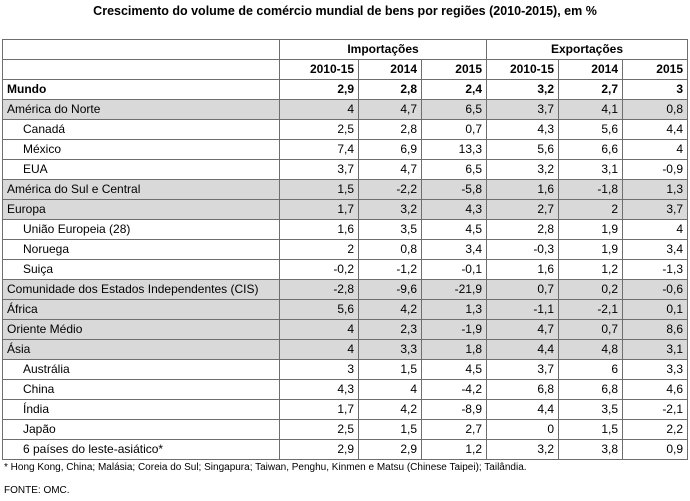 The width and height of the screenshot is (690, 501). What do you see at coordinates (590, 269) in the screenshot?
I see `value-cell: 1,2` at bounding box center [590, 269].